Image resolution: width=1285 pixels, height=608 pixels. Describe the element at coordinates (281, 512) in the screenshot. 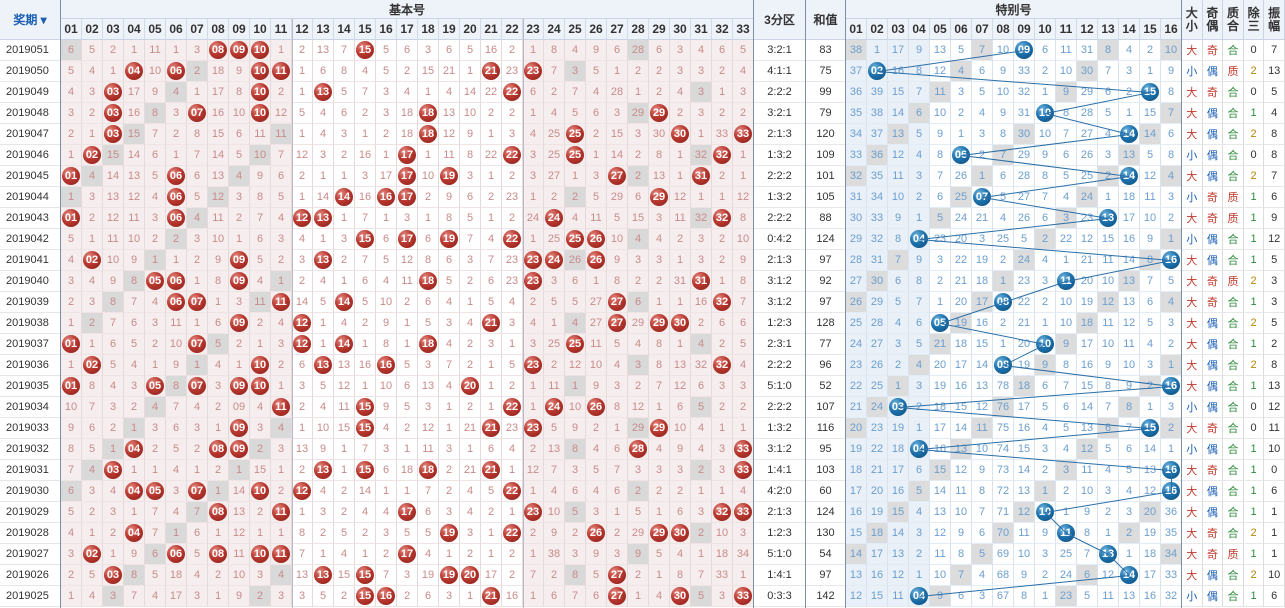

I see `red-ball-icon: 11` at that location.